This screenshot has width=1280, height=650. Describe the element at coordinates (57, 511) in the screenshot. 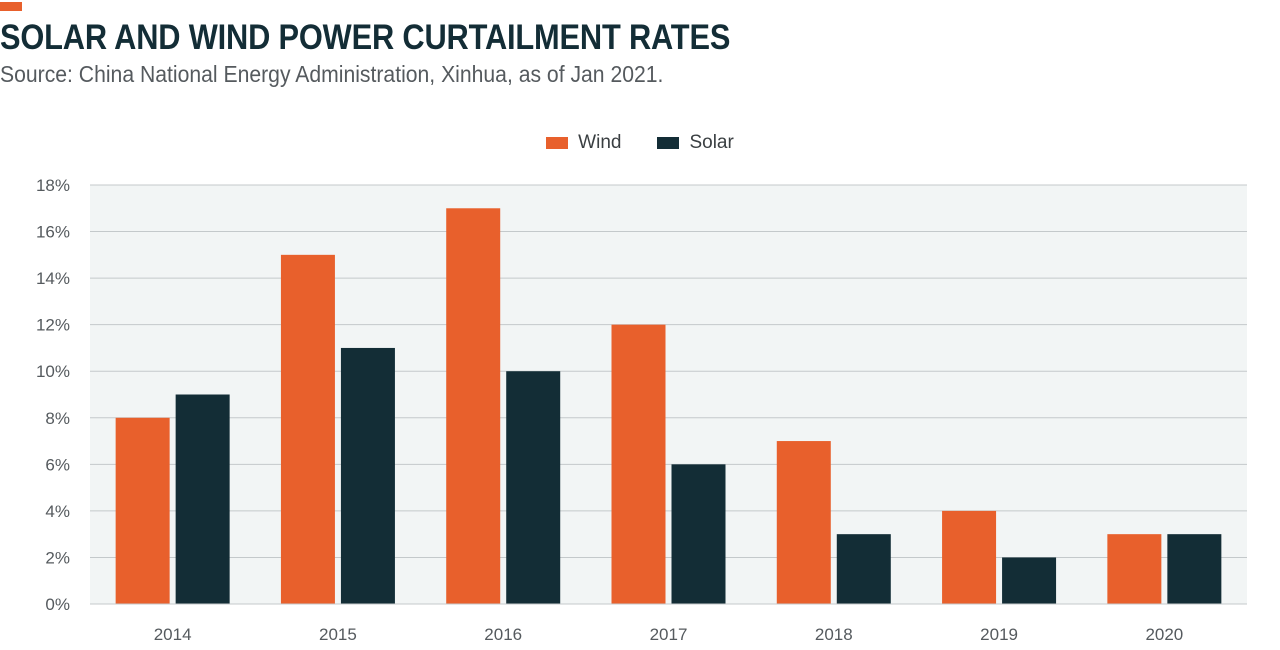

I see `y-tick-label-4: 4%` at that location.